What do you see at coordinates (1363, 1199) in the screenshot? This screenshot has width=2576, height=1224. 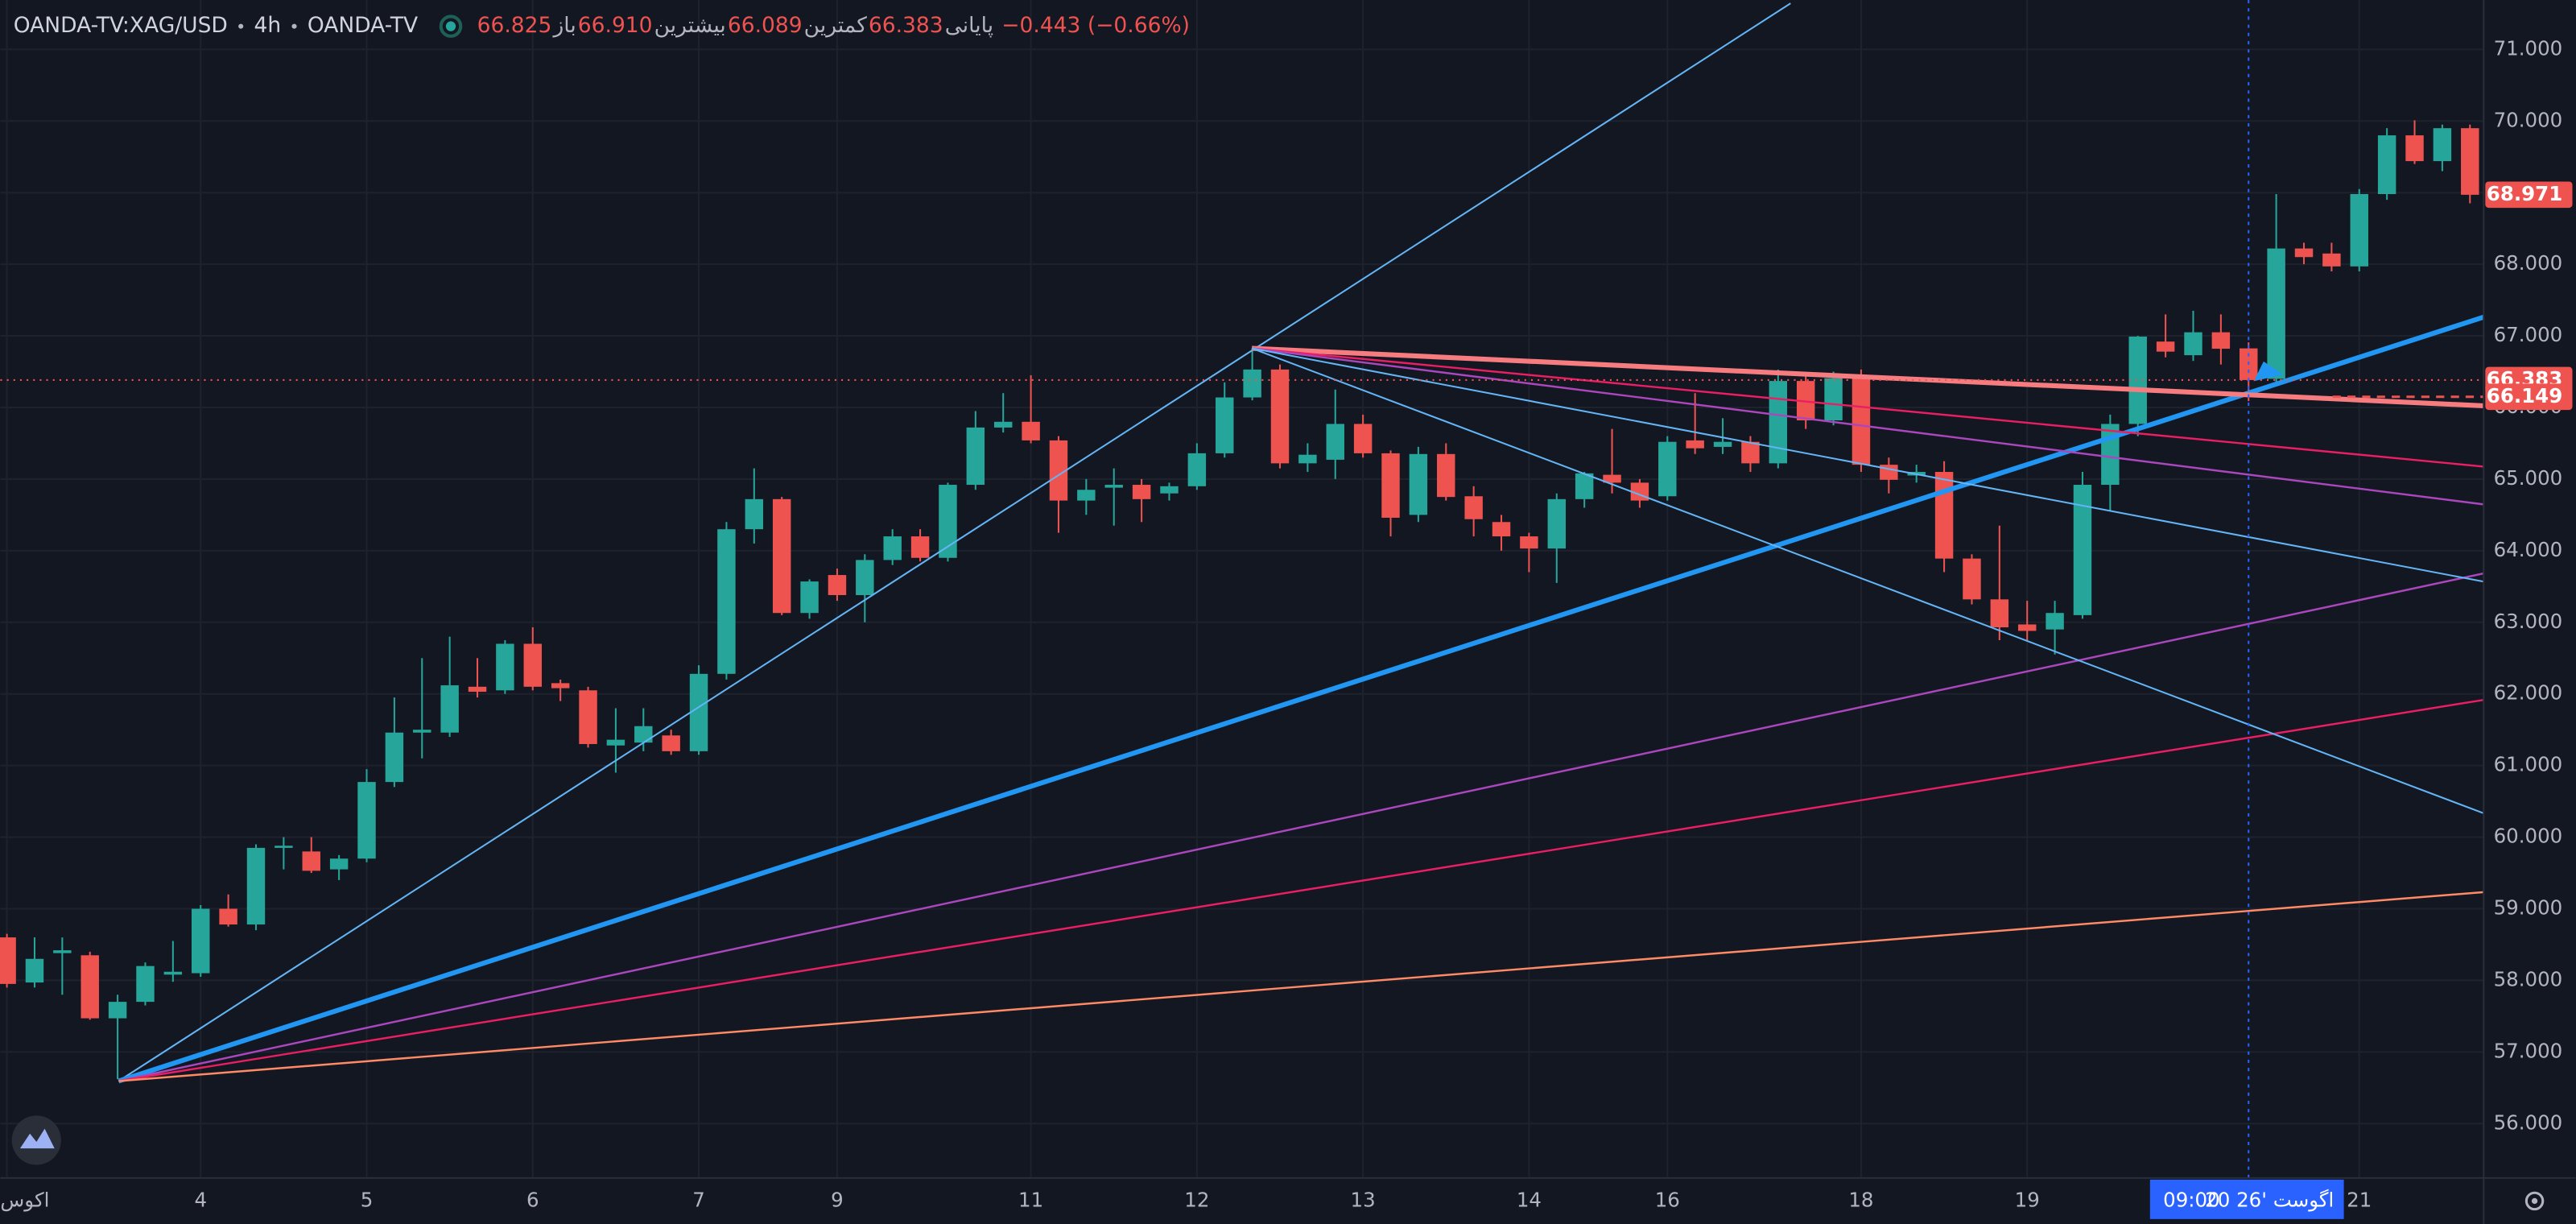 I see `x-tick-label: 13` at bounding box center [1363, 1199].